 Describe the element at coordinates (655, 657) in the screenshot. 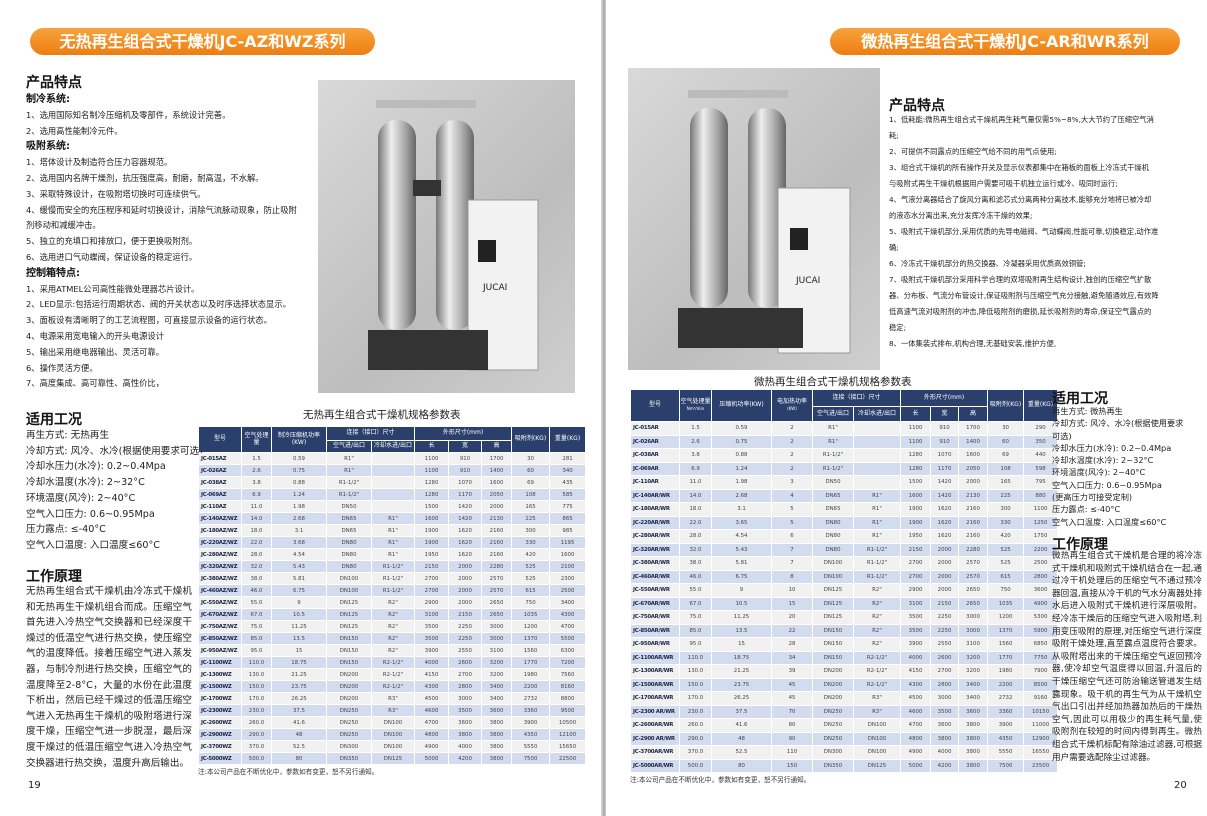

I see `cell-model: JC-1100AR/WR` at that location.